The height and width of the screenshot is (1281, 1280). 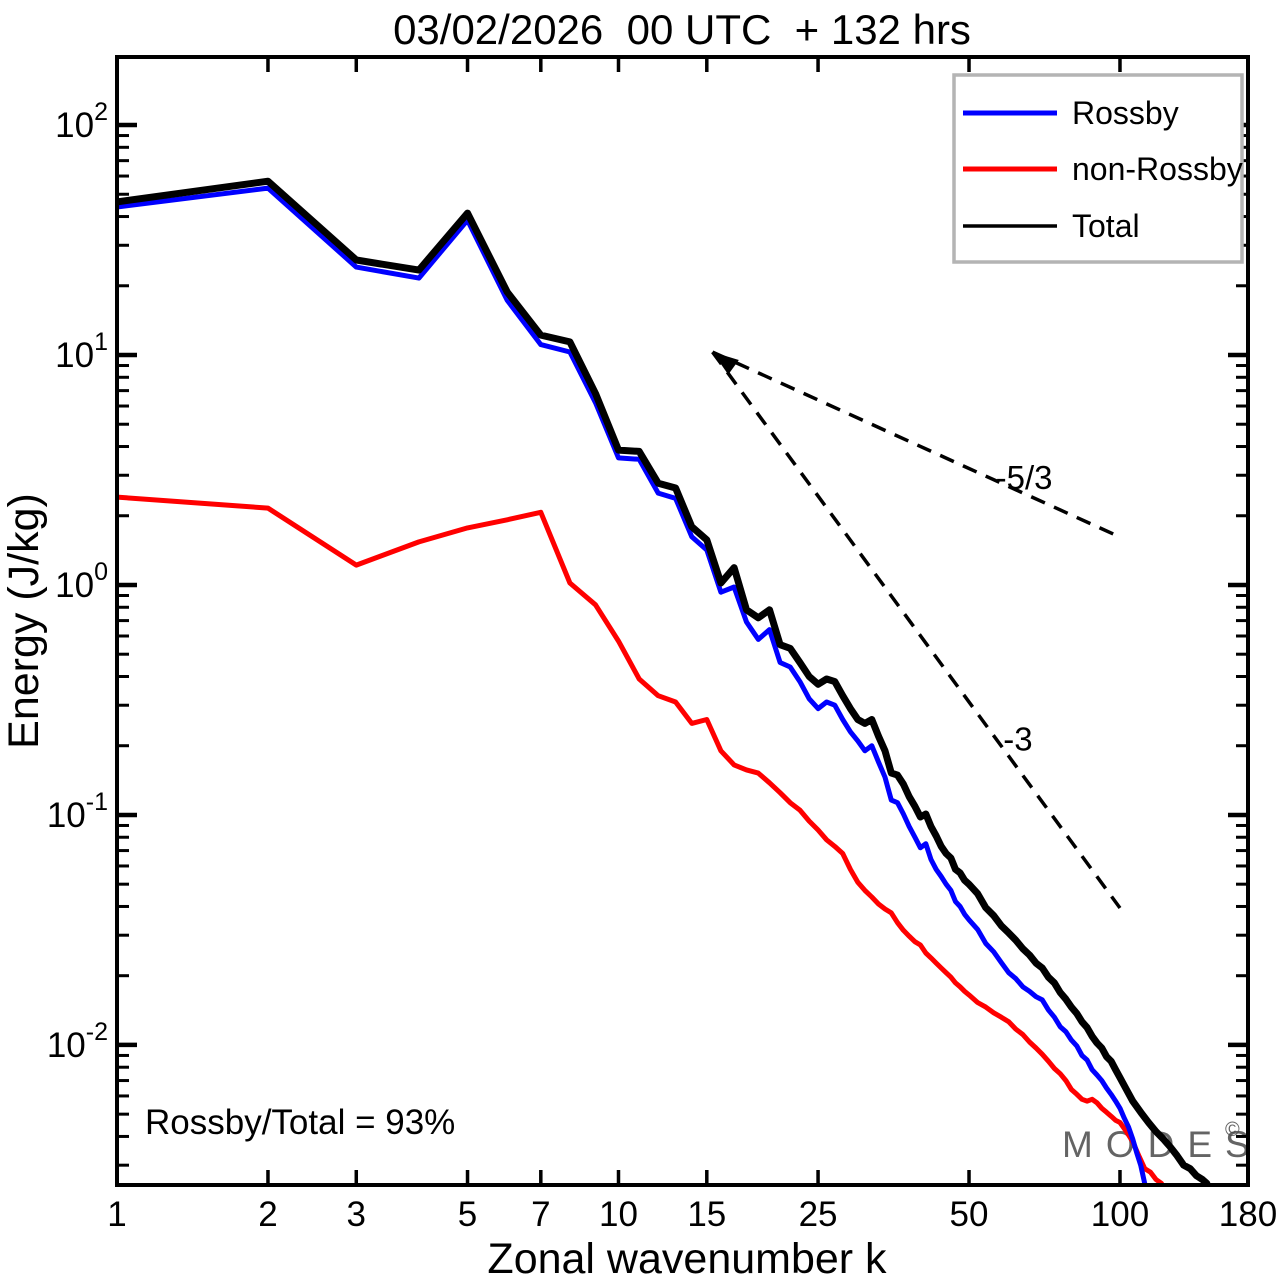 What do you see at coordinates (356, 1214) in the screenshot?
I see `x-tick-label: 3` at bounding box center [356, 1214].